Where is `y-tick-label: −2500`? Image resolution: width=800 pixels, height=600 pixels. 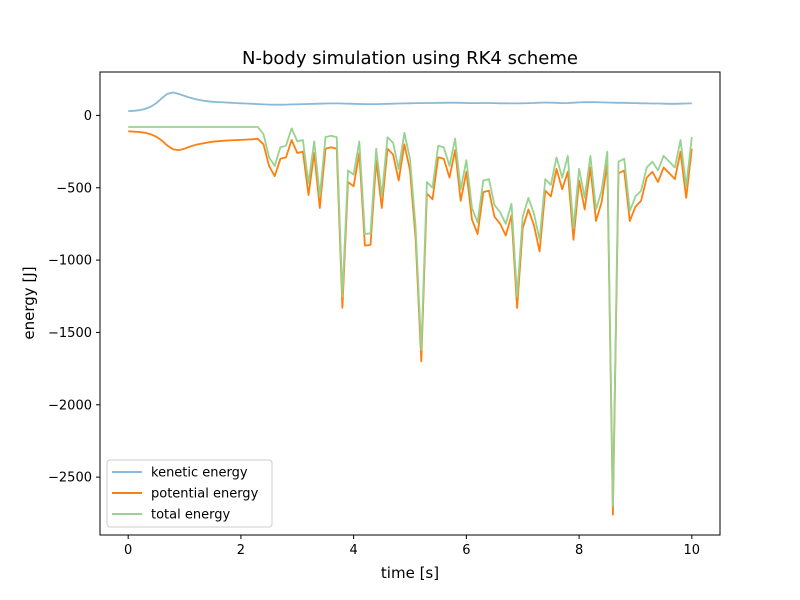
y-tick-label: −2500 is located at coordinates (70, 478).